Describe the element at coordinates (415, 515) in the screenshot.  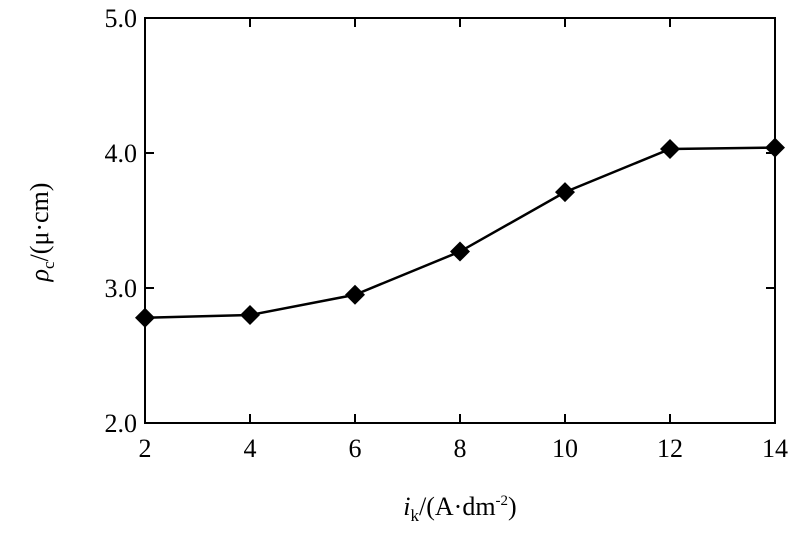
I see `x-axis-label-subscript: k` at that location.